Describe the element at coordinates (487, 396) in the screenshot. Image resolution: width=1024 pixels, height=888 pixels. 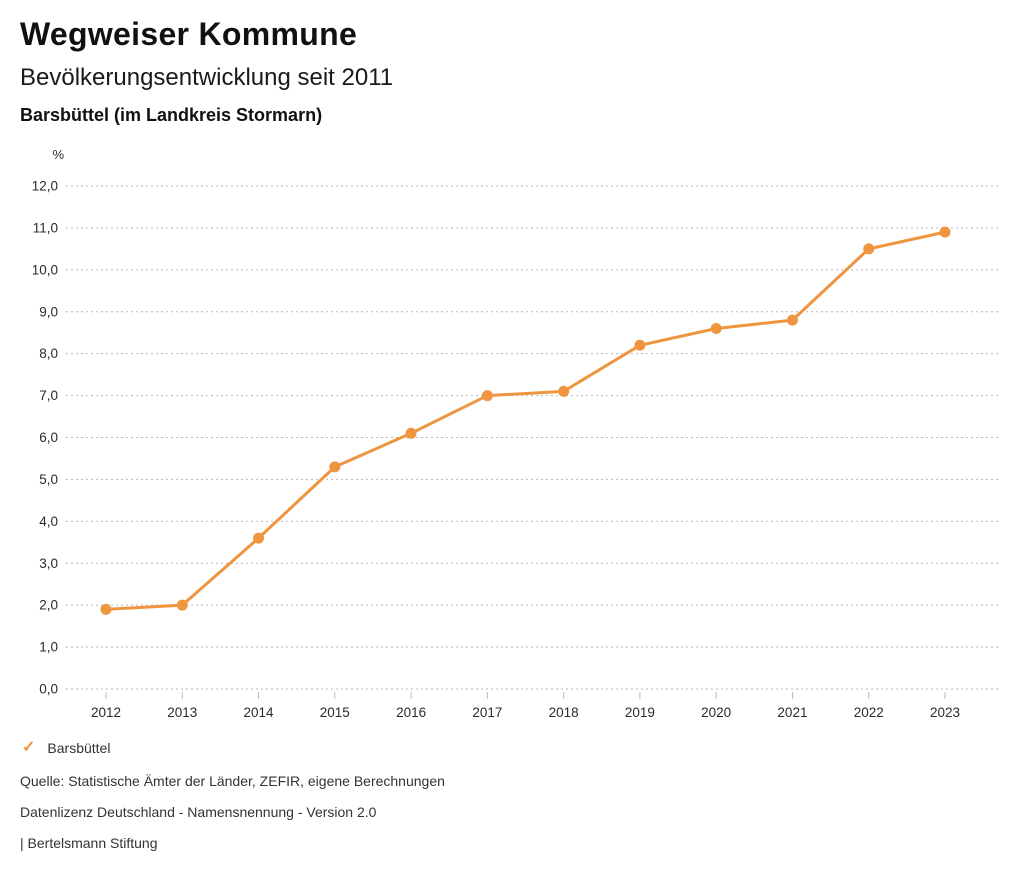
I see `data-point-2017` at that location.